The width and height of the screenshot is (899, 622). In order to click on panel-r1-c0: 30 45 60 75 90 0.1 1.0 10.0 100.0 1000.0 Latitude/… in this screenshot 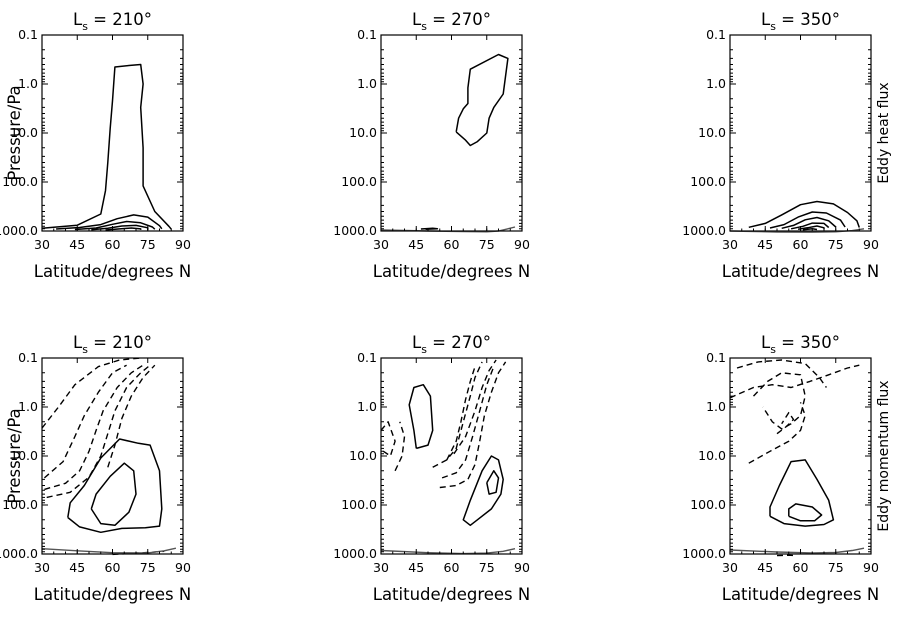, I will do `click(95, 468)`.